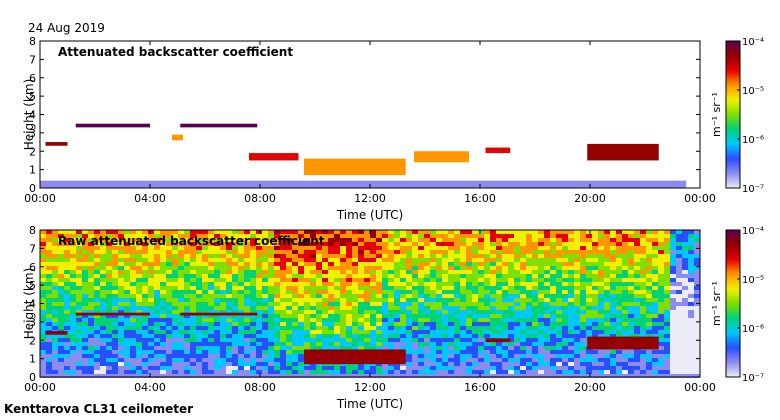 Image resolution: width=780 pixels, height=420 pixels. I want to click on colorbar-tick-label: 10⁻⁶, so click(753, 329).